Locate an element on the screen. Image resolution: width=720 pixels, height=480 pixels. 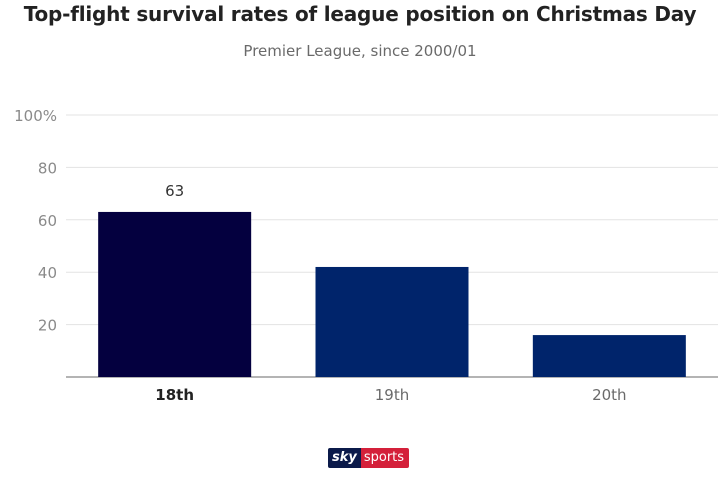
bar-20th is located at coordinates (609, 356).